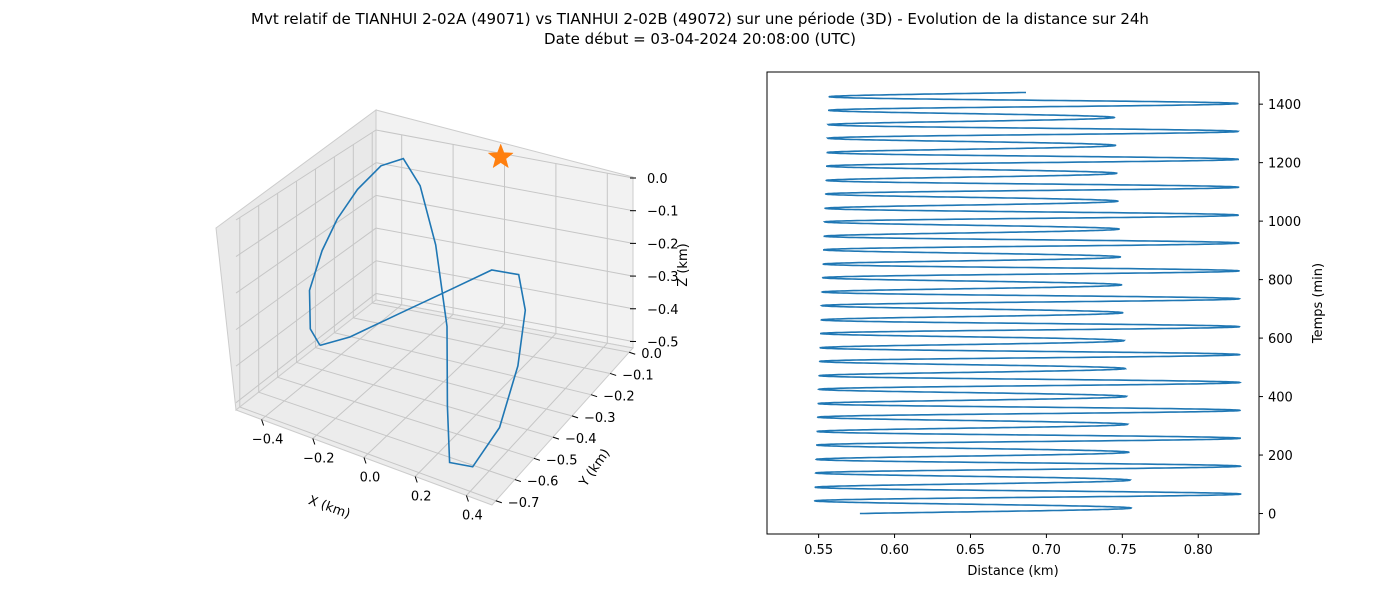 This screenshot has height=600, width=1400. Describe the element at coordinates (970, 550) in the screenshot. I see `x-tick-label: 0.65` at that location.